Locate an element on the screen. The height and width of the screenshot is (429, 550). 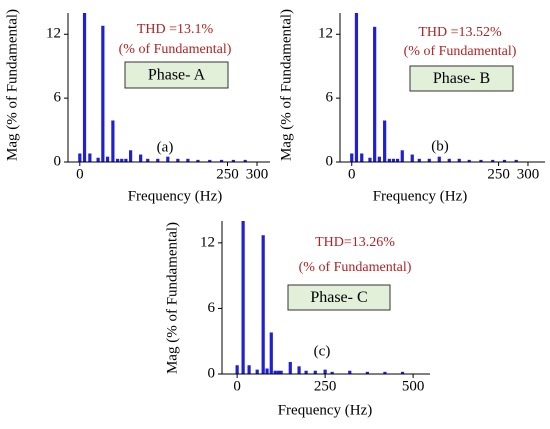
annotation: THD =13.1% is located at coordinates (175, 29).